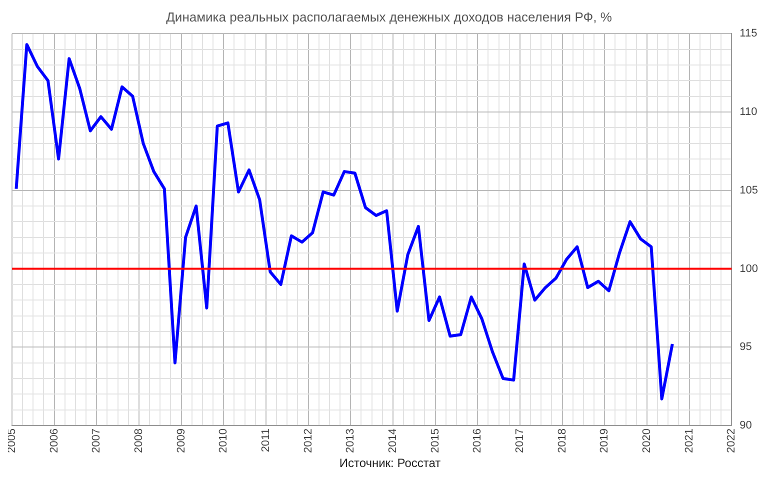  Describe the element at coordinates (478, 441) in the screenshot. I see `x-tick-label: 2016` at that location.